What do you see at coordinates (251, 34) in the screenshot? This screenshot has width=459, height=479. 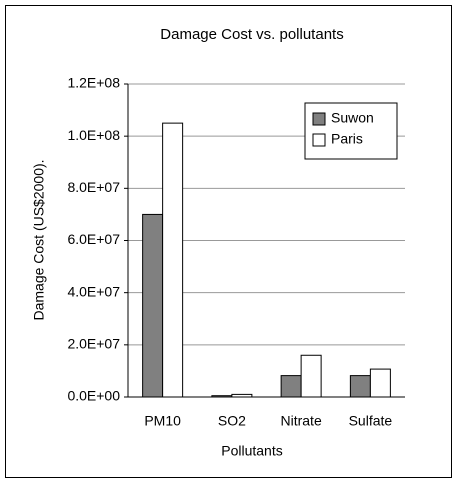 I see `chart-title: Damage Cost vs. pollutants` at bounding box center [251, 34].